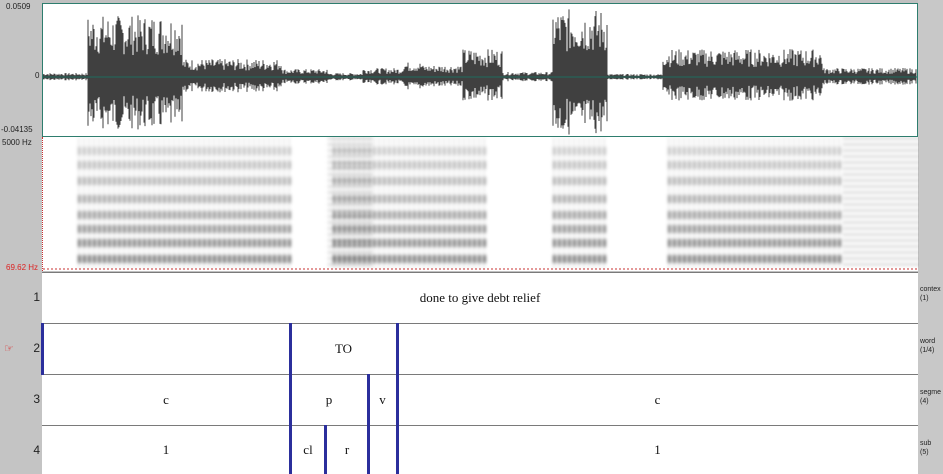 The height and width of the screenshot is (474, 943). Describe the element at coordinates (325, 449) in the screenshot. I see `boundary-cl-r` at that location.